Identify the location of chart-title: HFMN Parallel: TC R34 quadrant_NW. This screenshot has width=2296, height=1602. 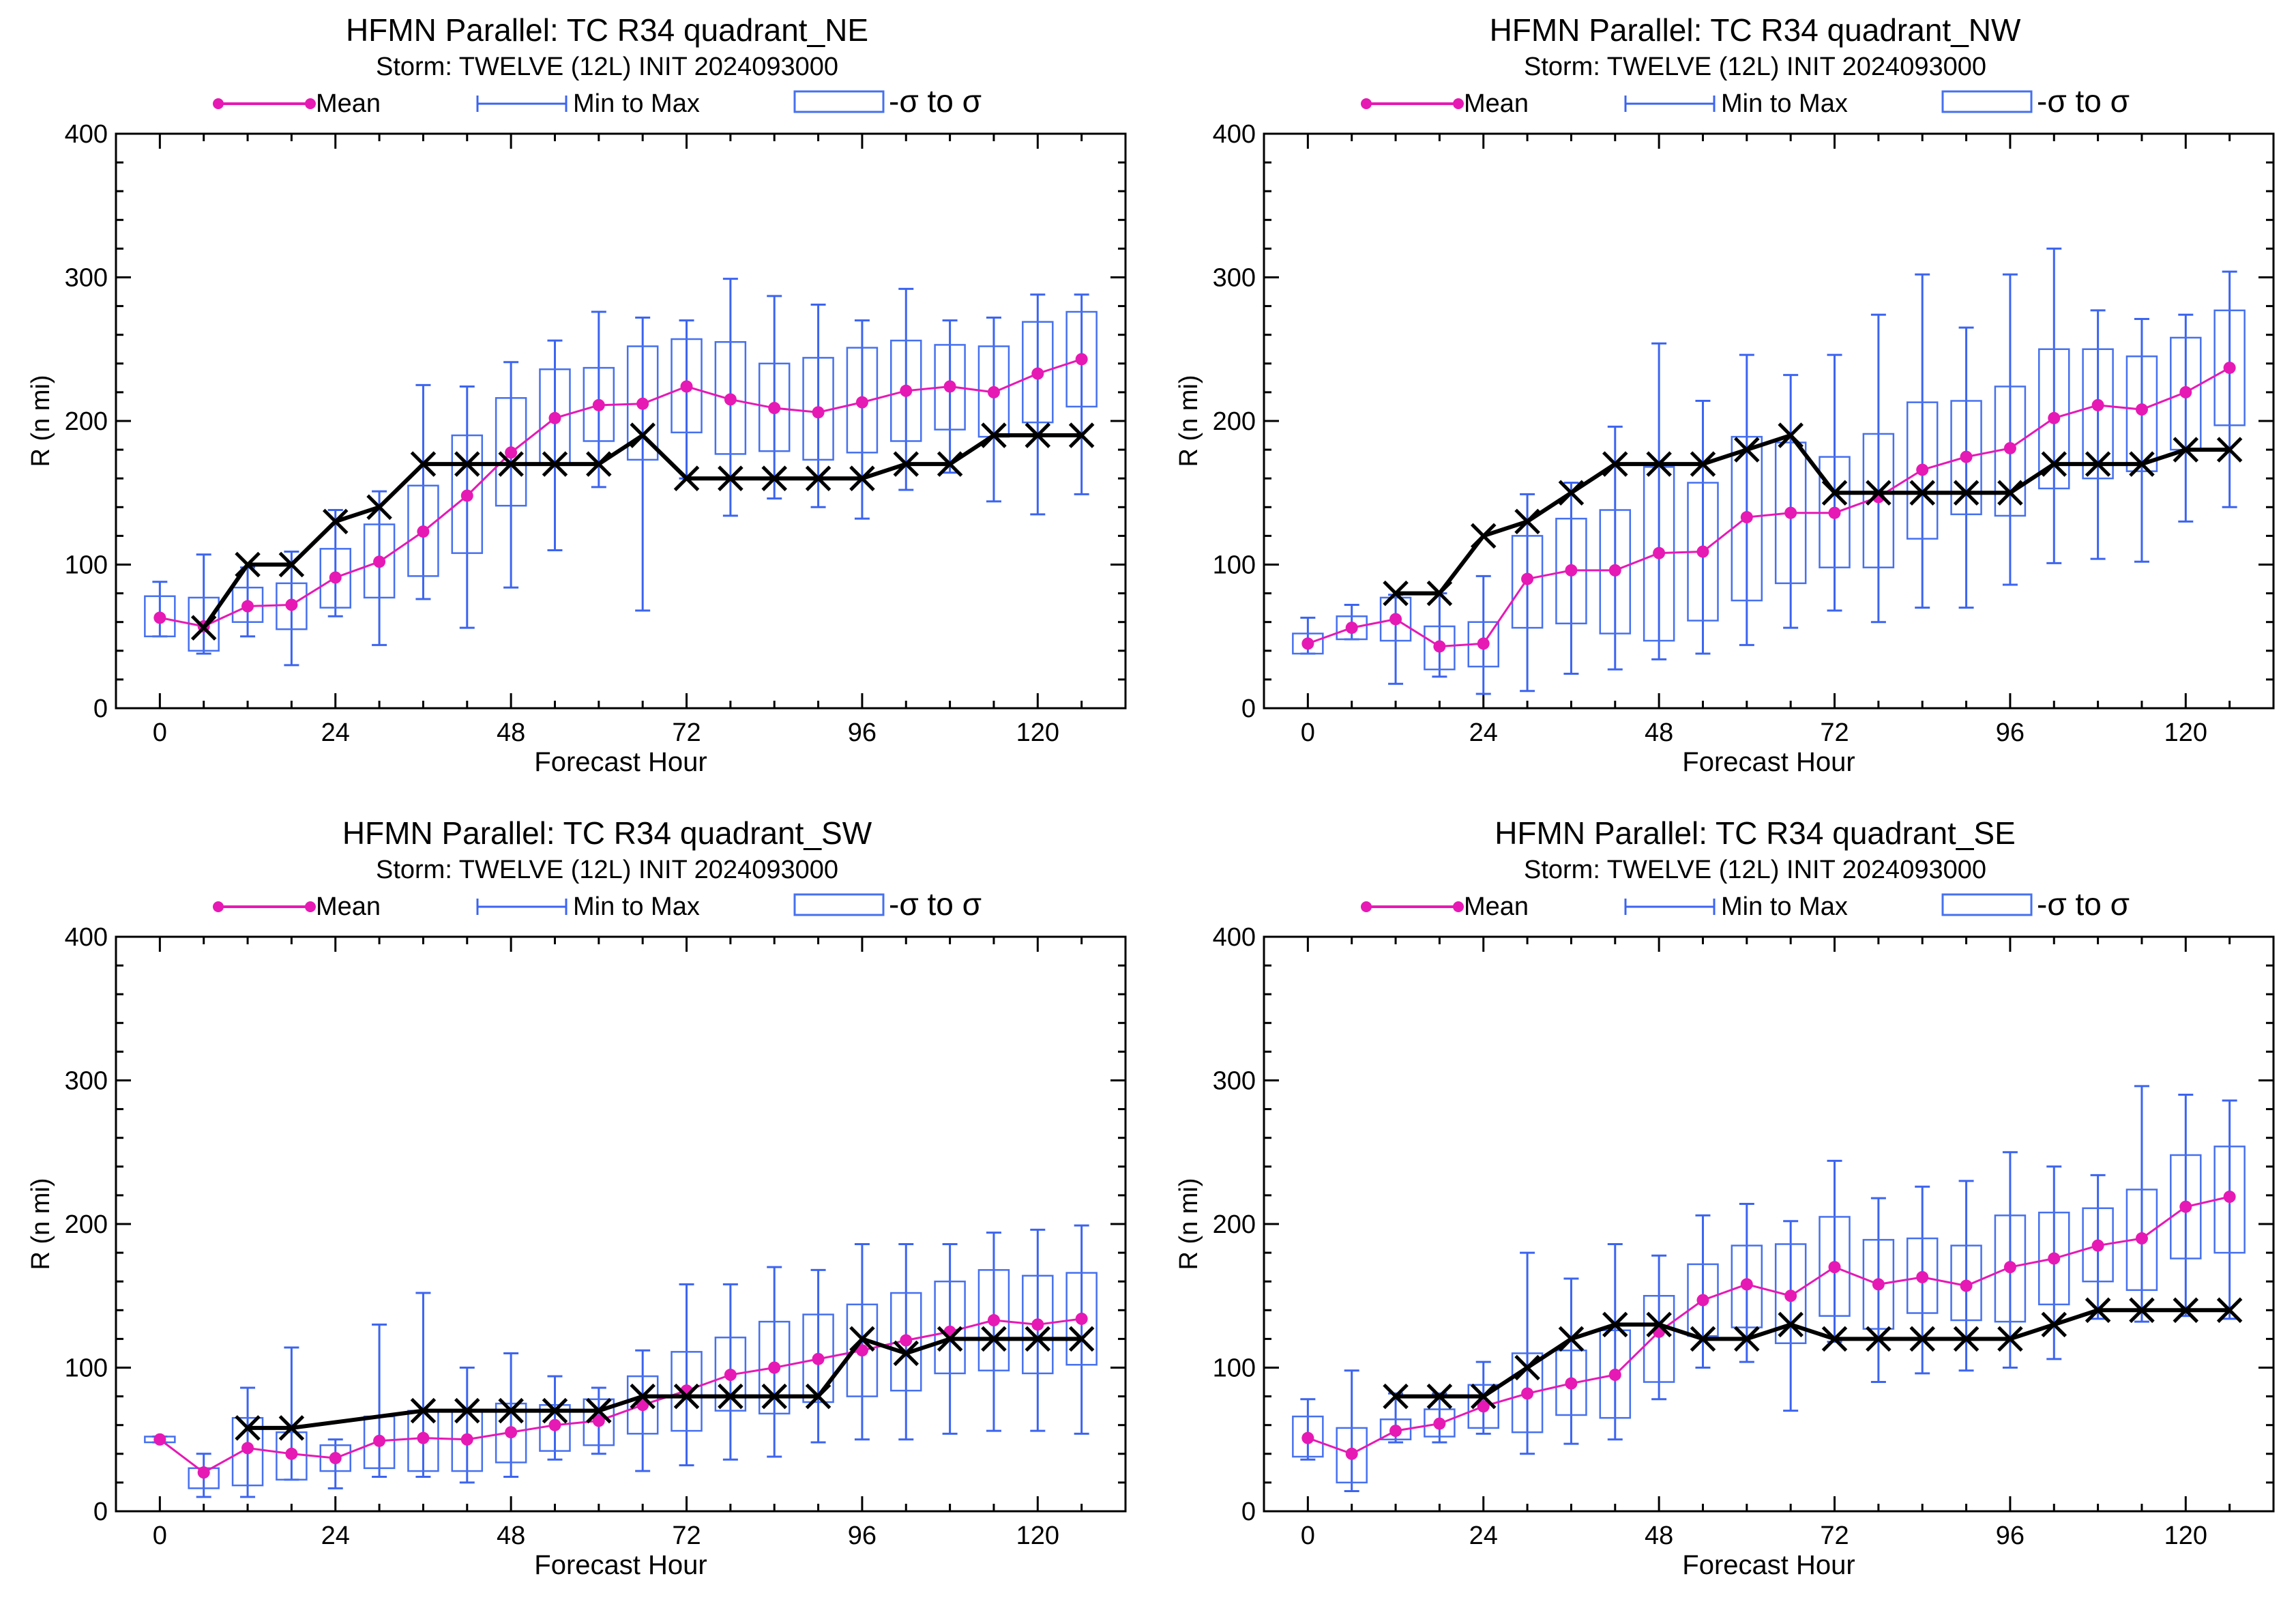
(1755, 30).